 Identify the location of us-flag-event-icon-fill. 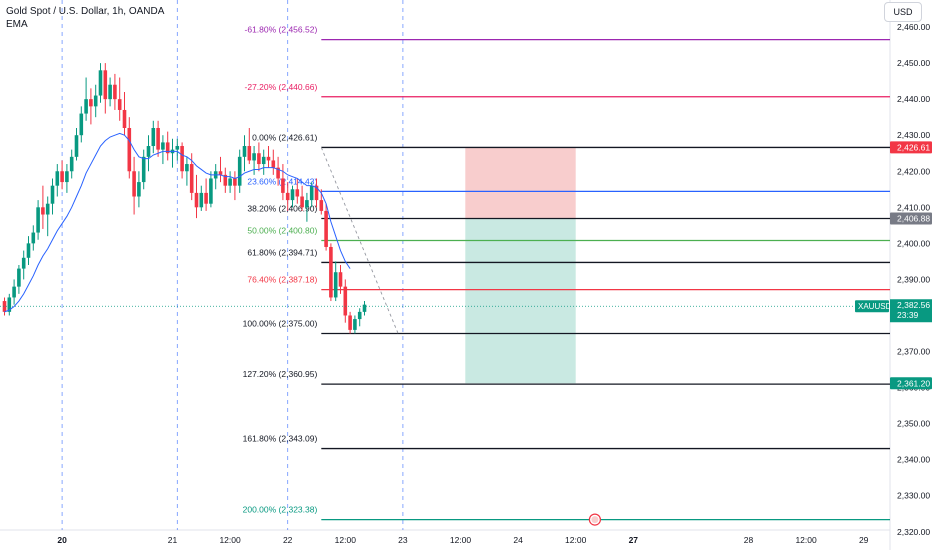
(595, 520).